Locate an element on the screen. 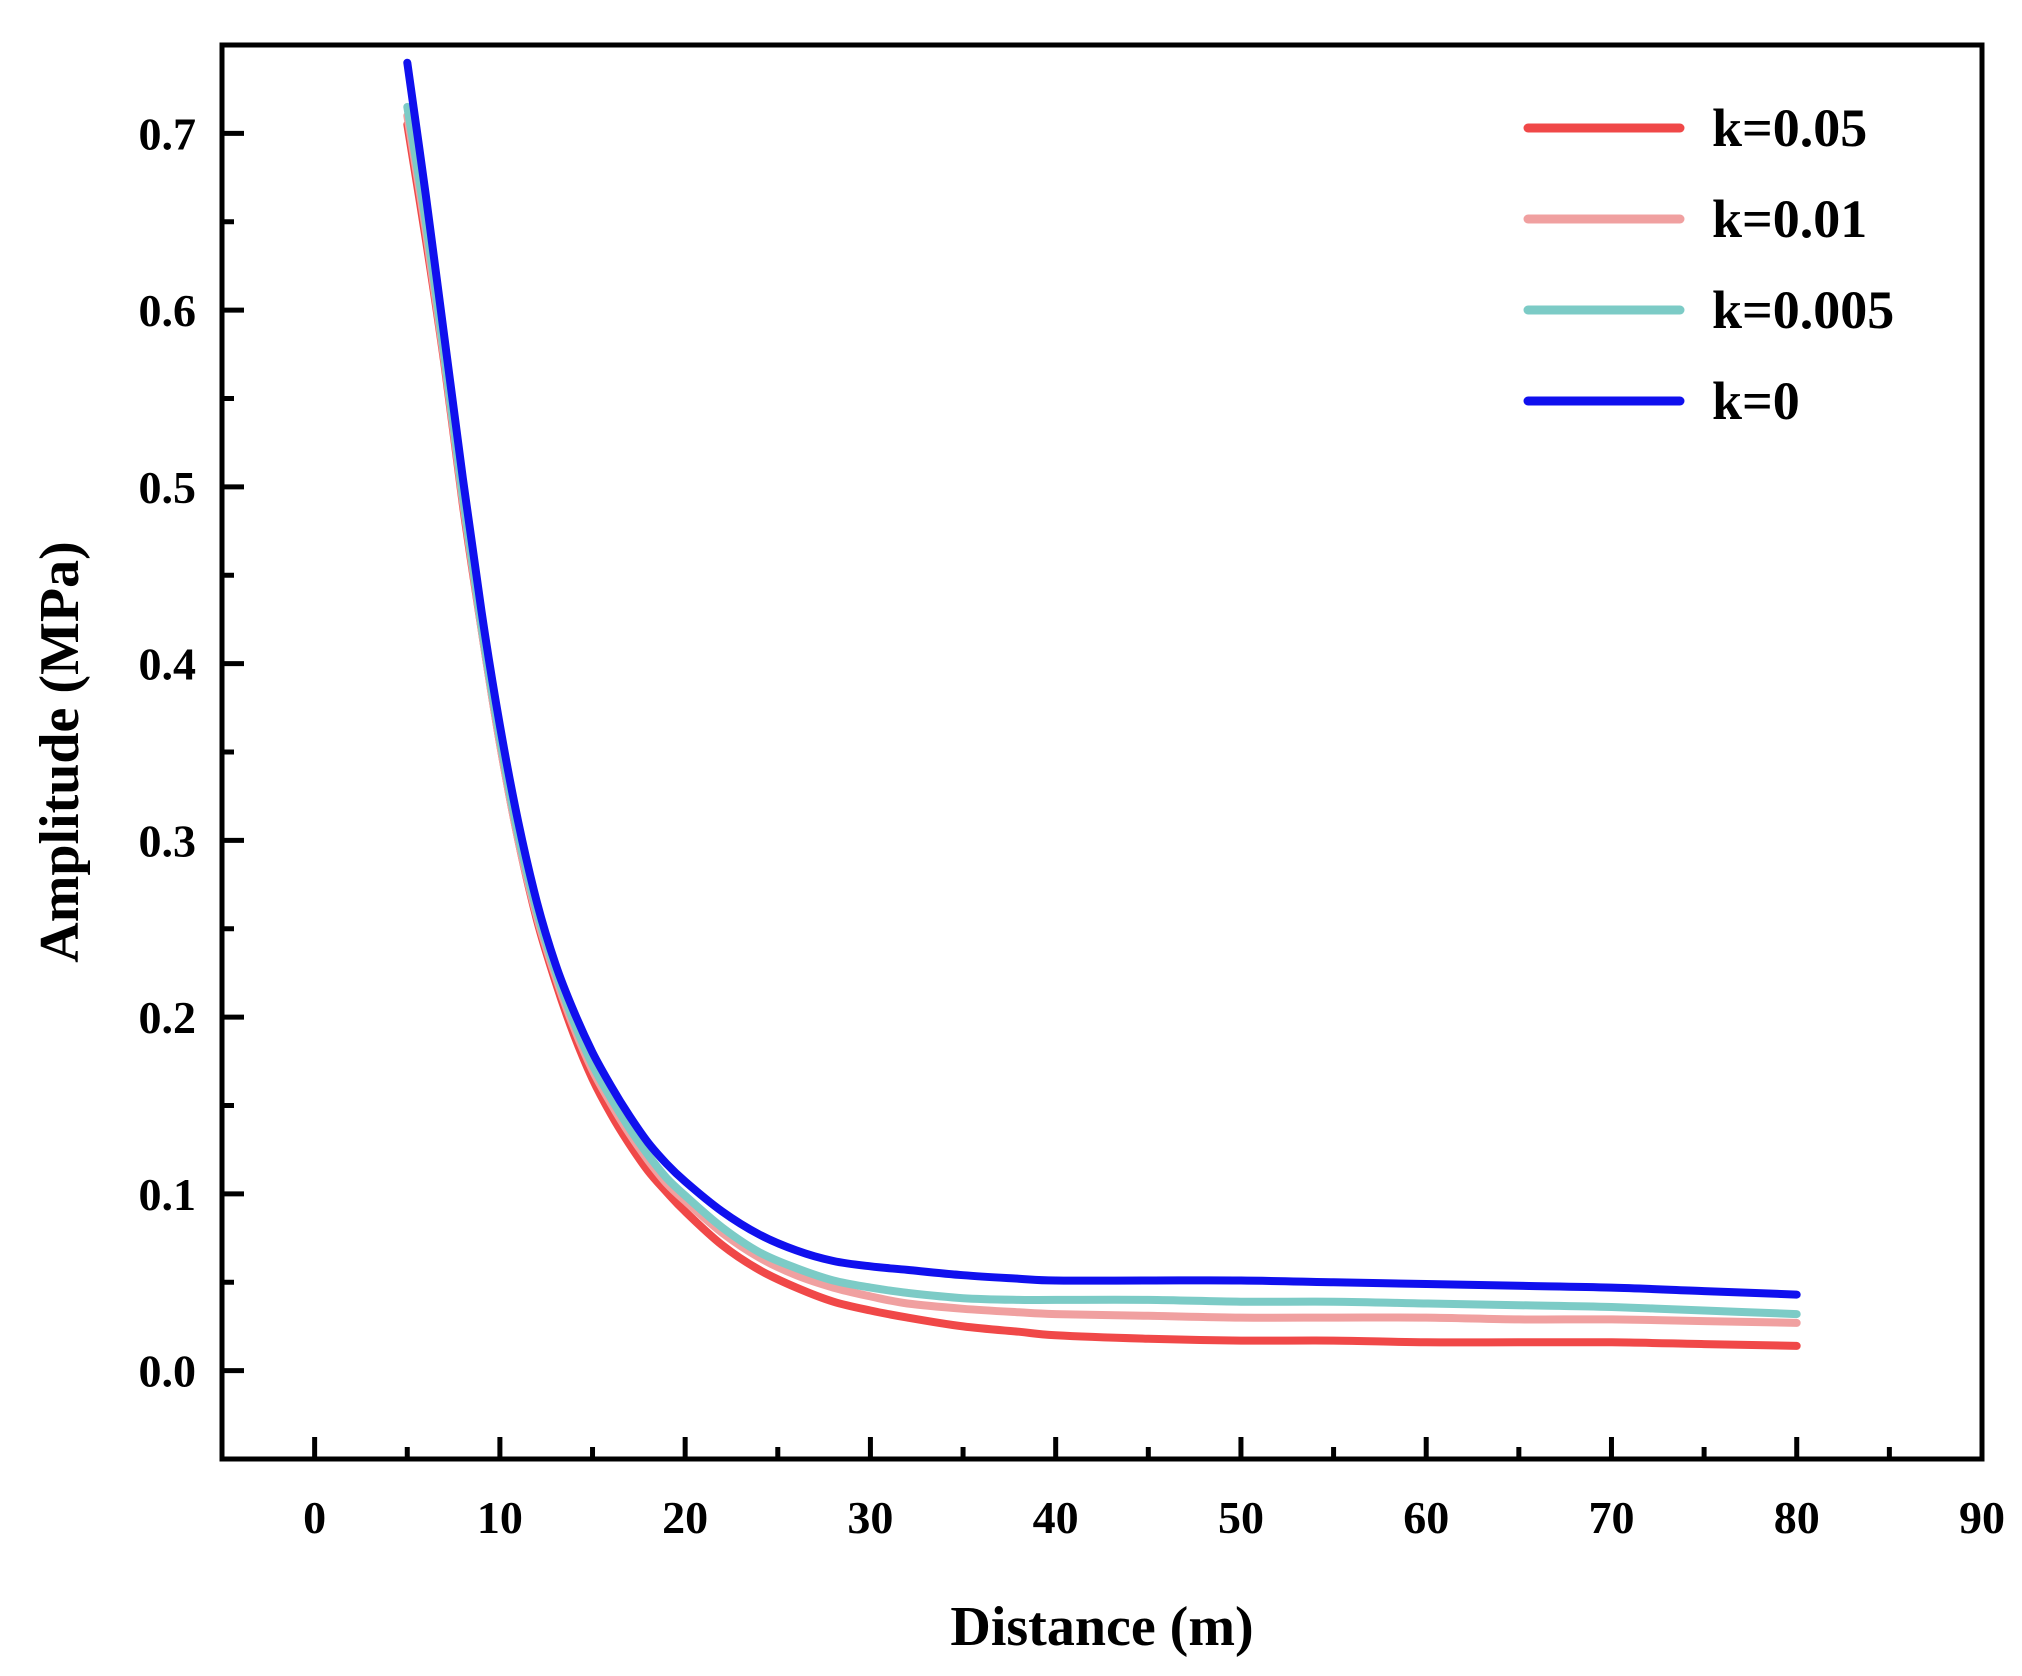 The image size is (2022, 1676). legend-label: k=0.05 is located at coordinates (1789, 128).